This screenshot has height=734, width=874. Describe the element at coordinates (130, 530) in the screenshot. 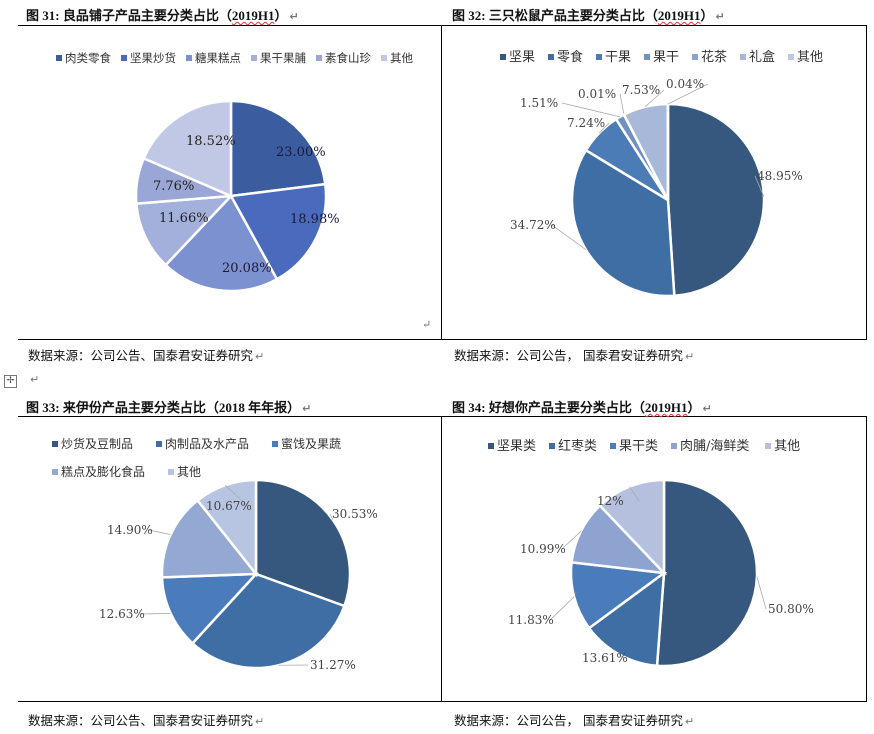

I see `data-label: 14.90%` at that location.